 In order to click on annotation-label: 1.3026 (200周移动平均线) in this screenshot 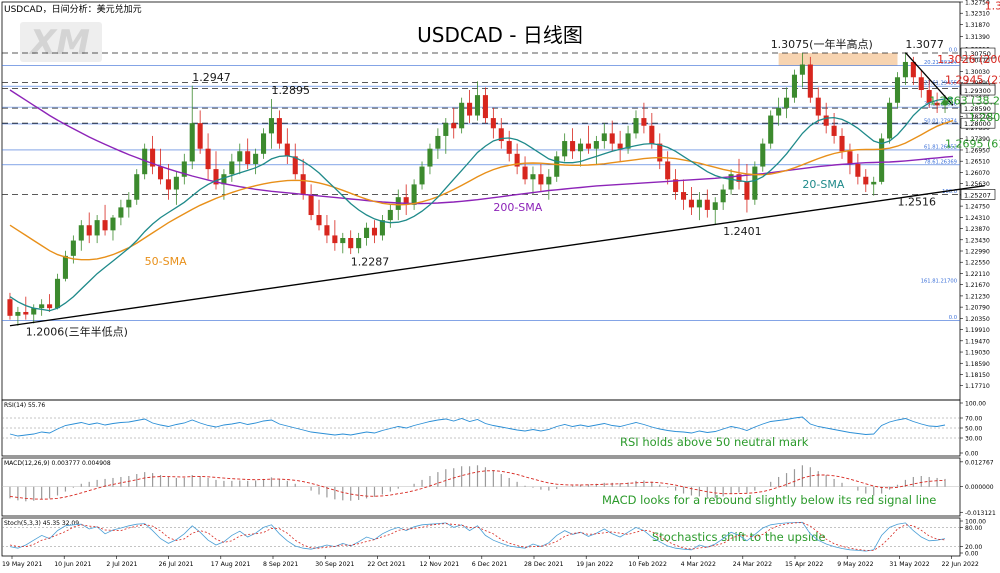, I will do `click(968, 59)`.